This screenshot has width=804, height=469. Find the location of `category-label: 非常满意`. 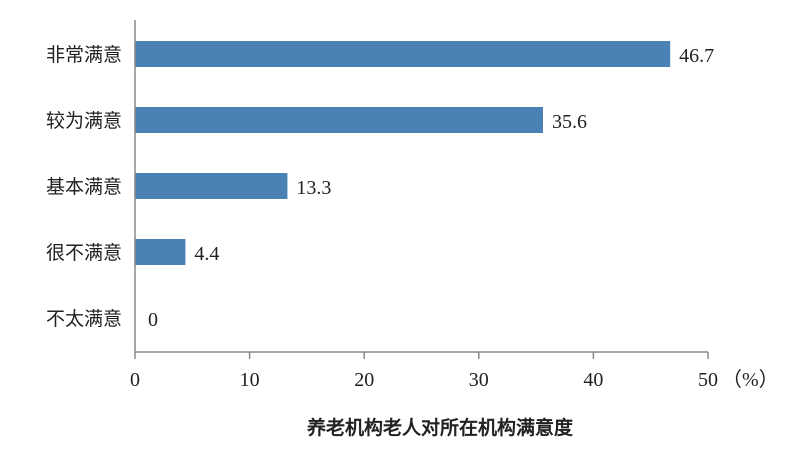

category-label: 非常满意 is located at coordinates (84, 55).